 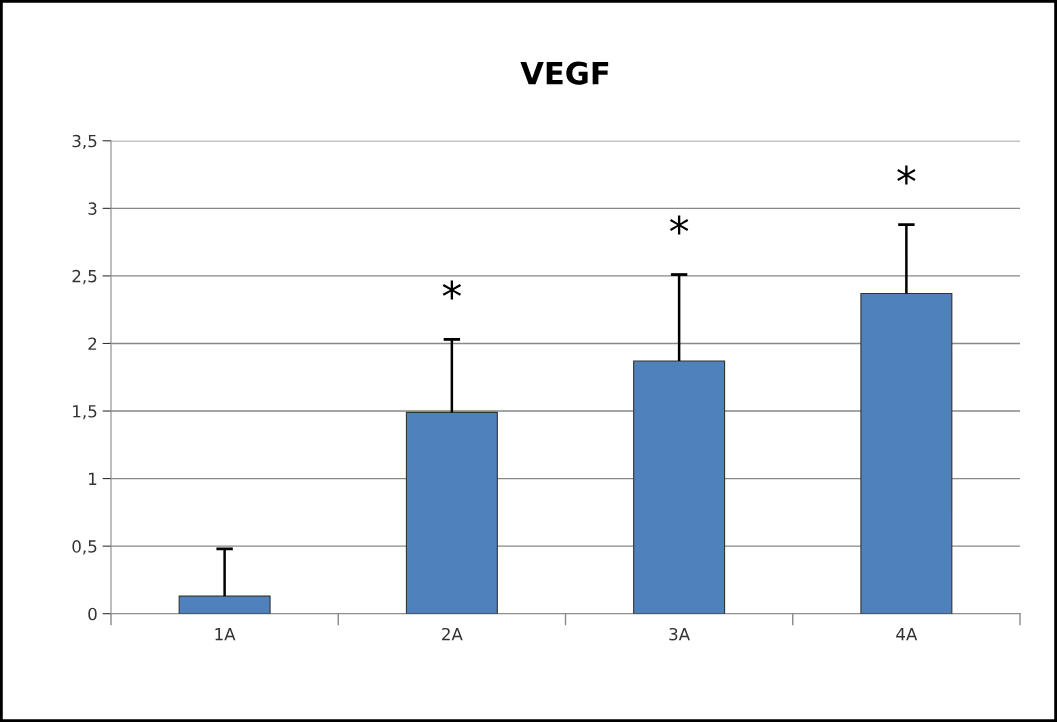 What do you see at coordinates (679, 634) in the screenshot?
I see `x-tick-label: 3A` at bounding box center [679, 634].